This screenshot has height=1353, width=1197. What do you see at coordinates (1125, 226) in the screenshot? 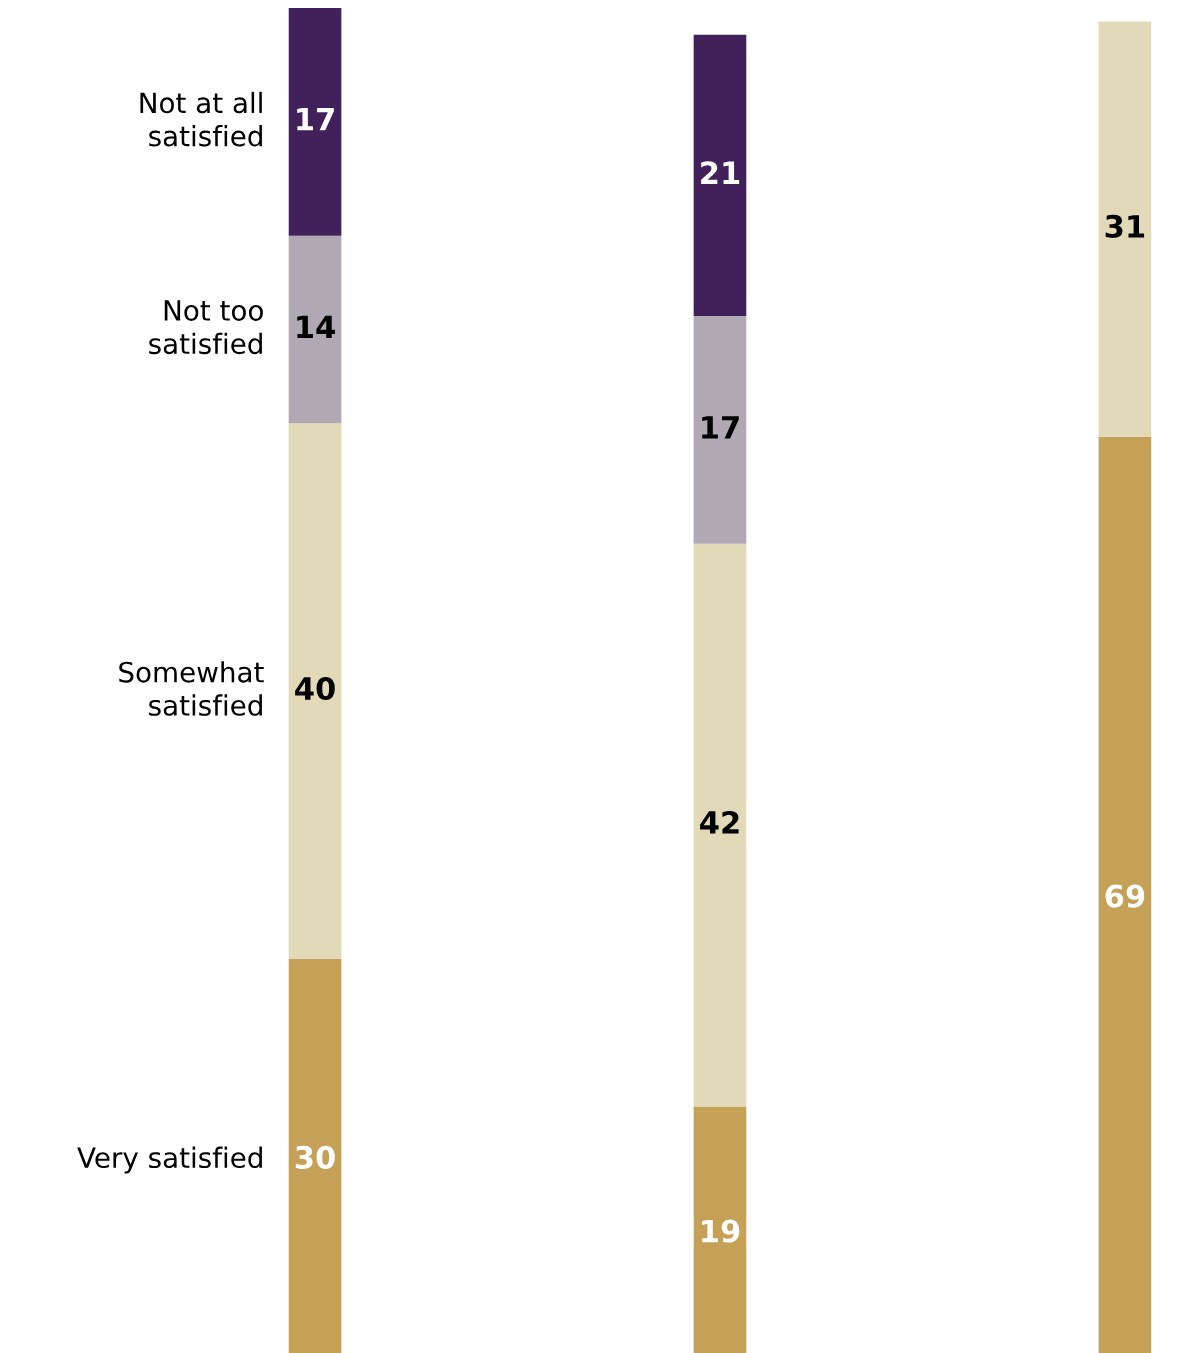
I see `data-label: 31` at bounding box center [1125, 226].